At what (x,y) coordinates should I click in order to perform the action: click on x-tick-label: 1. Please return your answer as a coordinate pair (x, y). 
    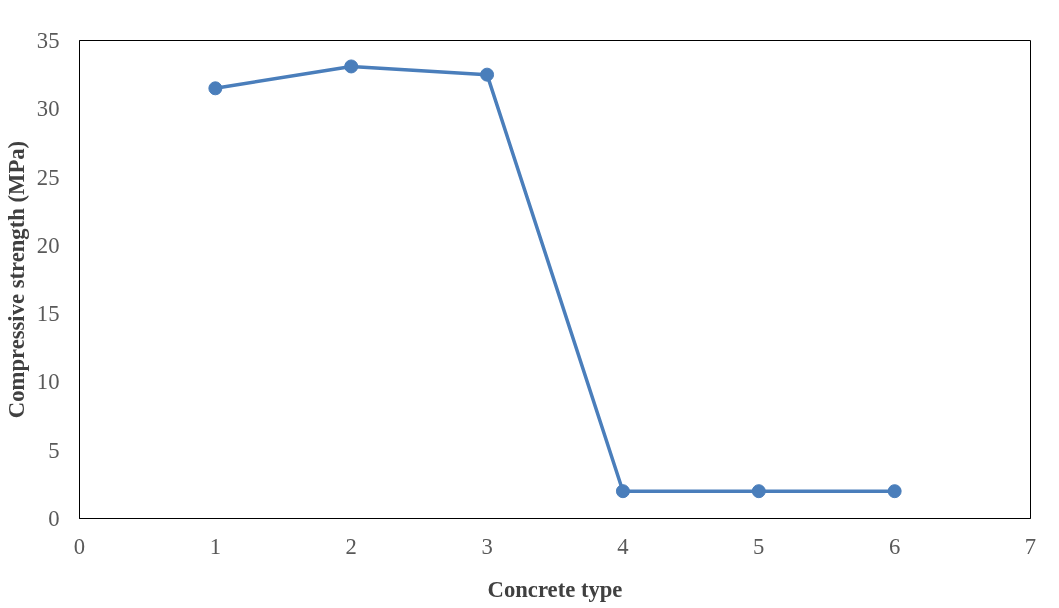
    Looking at the image, I should click on (215, 546).